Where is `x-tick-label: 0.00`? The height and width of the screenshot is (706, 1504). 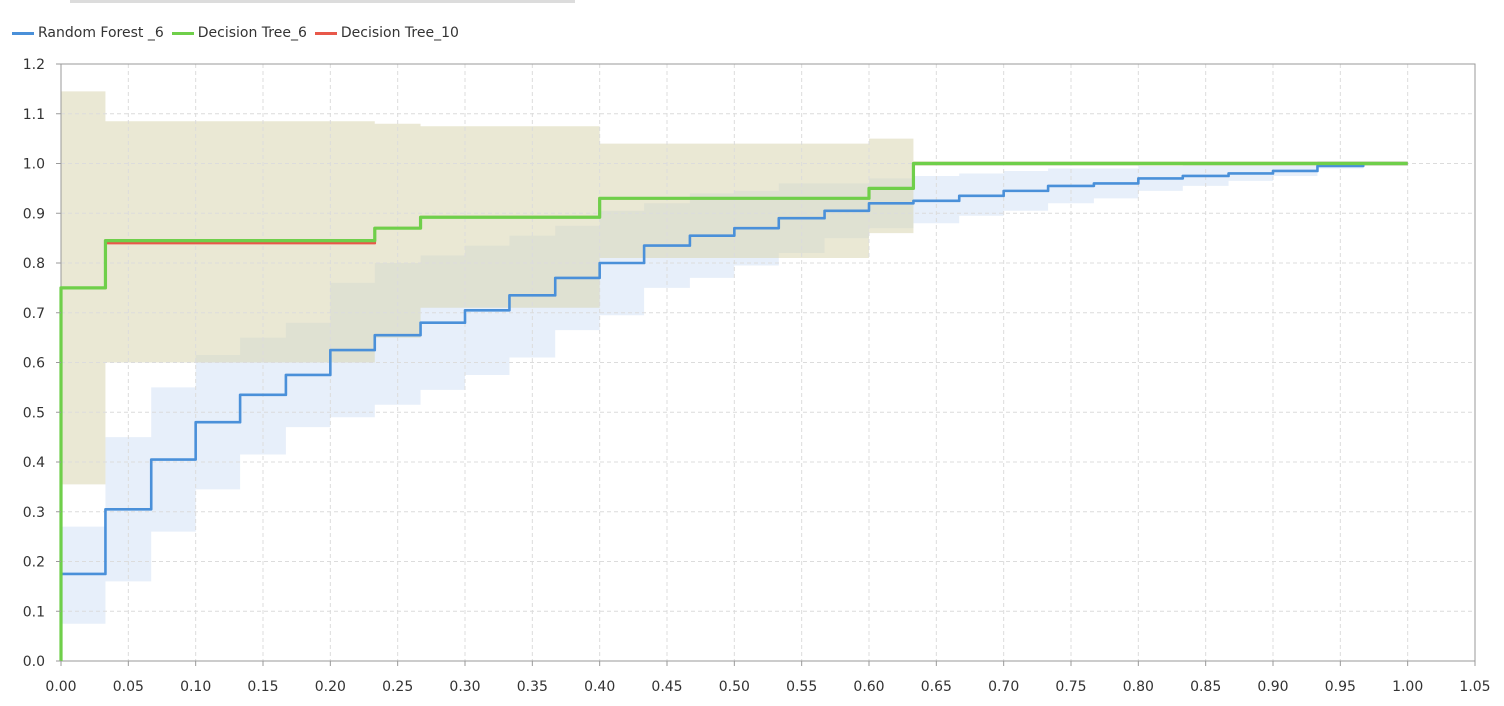 x-tick-label: 0.00 is located at coordinates (60, 687).